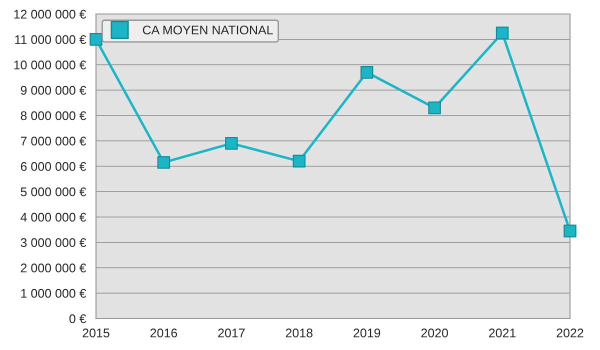  What do you see at coordinates (207, 30) in the screenshot?
I see `legend-label: CA MOYEN NATIONAL` at bounding box center [207, 30].